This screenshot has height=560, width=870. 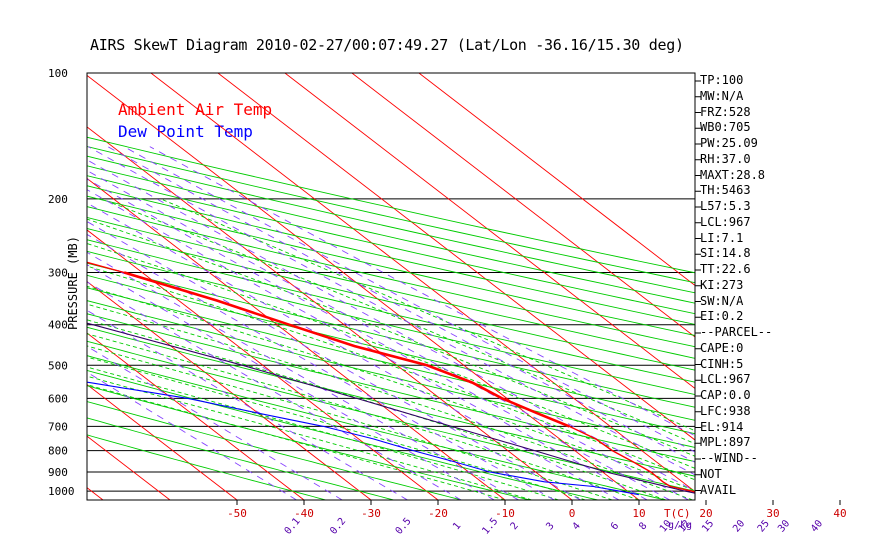 I want to click on mixing-ratio-label: 15, so click(x=708, y=526).